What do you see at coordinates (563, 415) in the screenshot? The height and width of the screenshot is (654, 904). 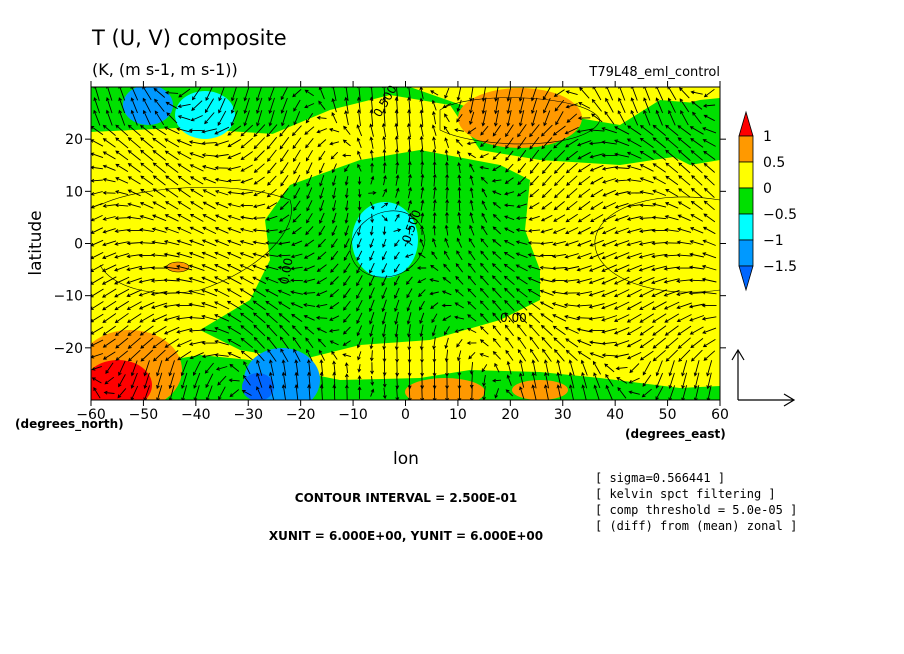 I see `x-tick-label: 30` at bounding box center [563, 415].